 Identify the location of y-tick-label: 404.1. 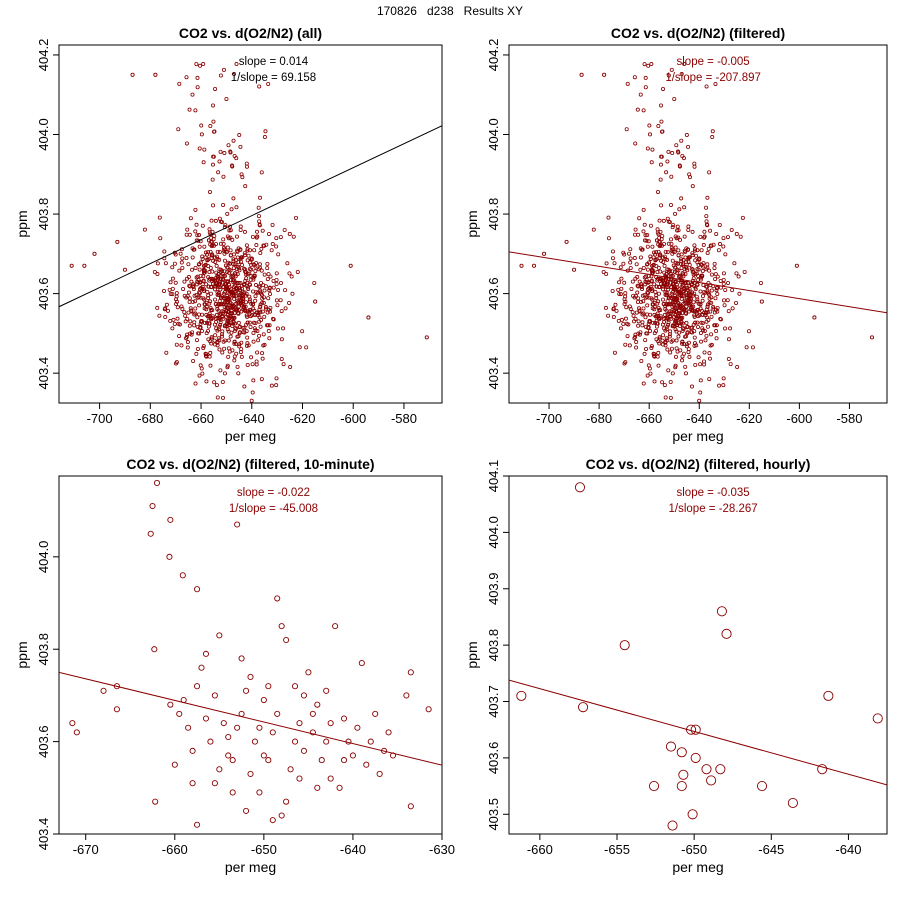
(493, 476).